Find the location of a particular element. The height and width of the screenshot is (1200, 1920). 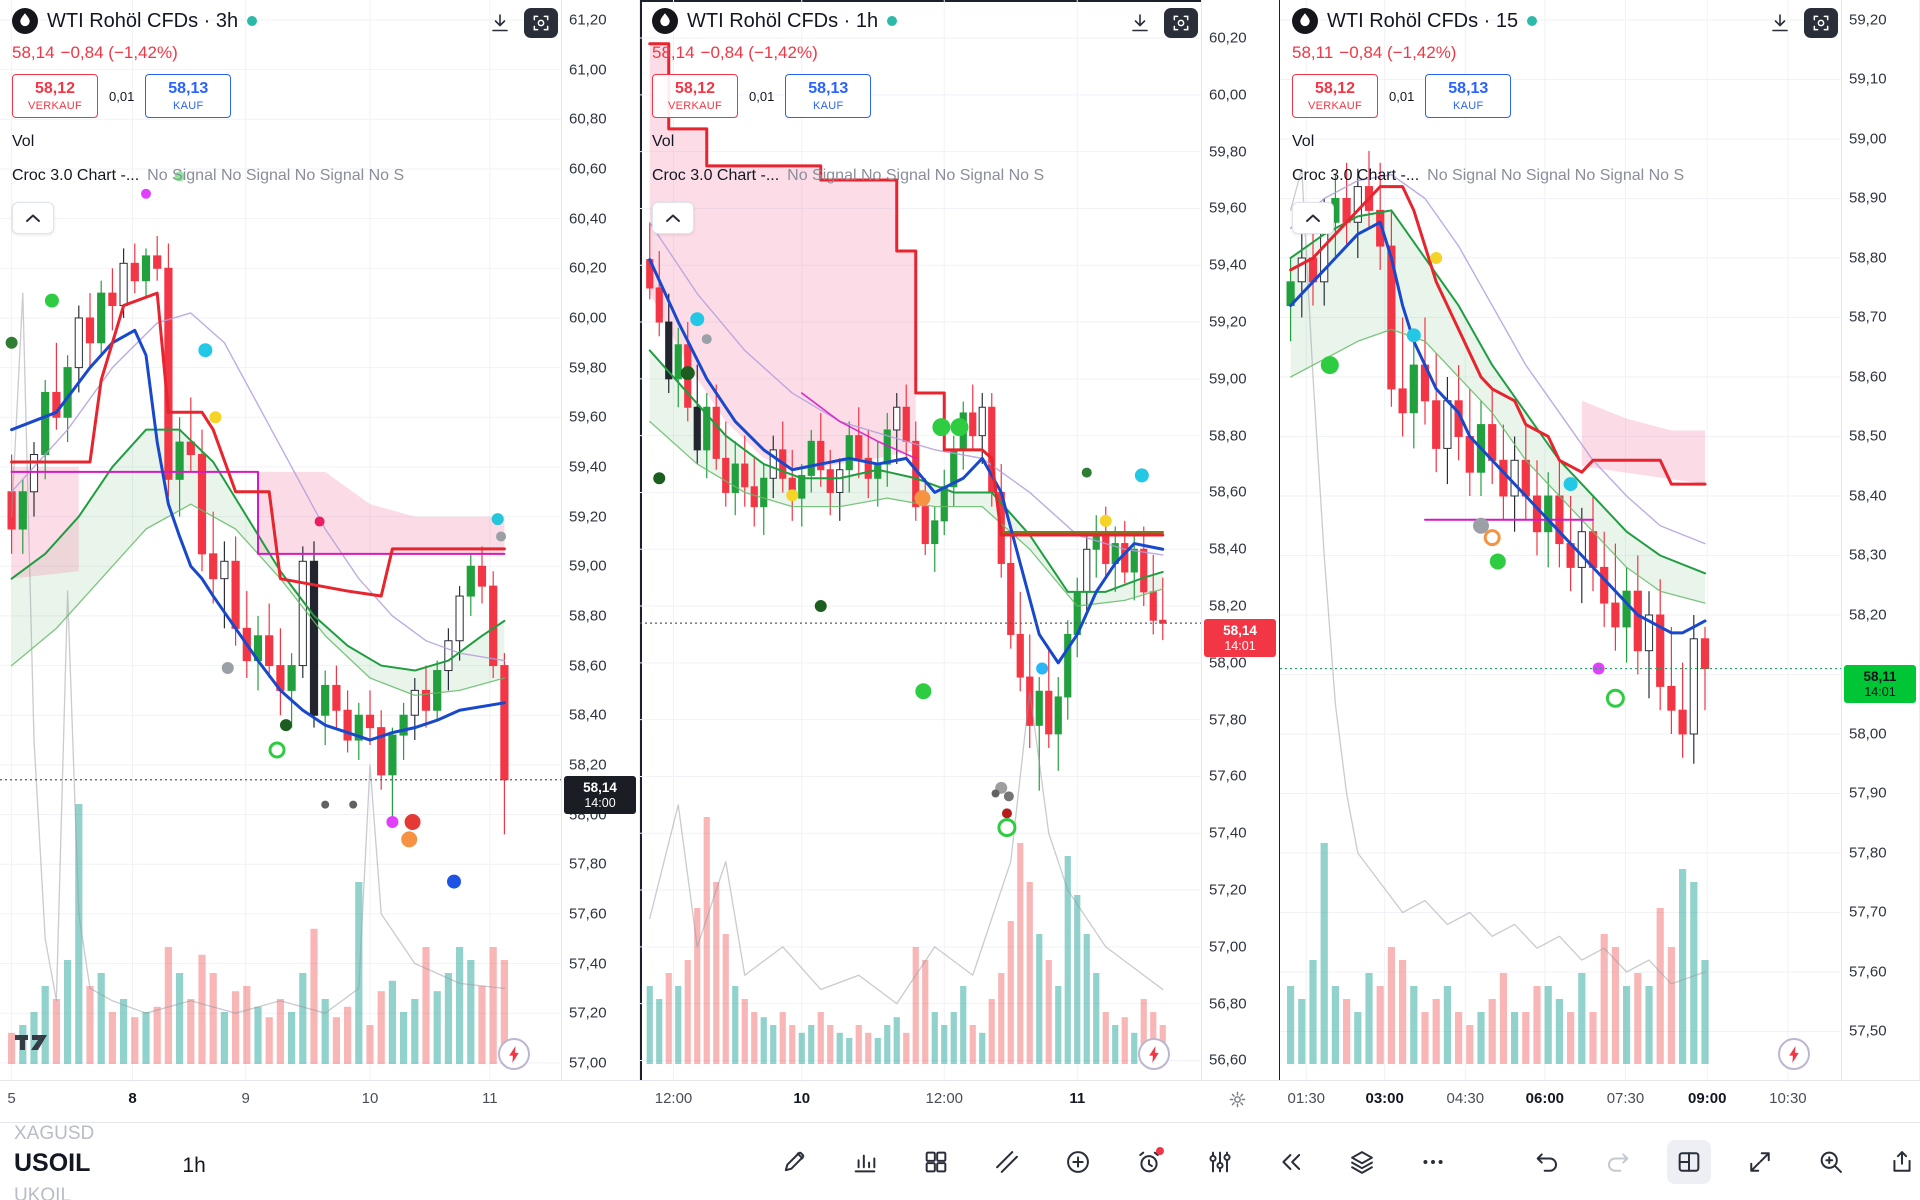

time-label: 10 is located at coordinates (802, 1098).